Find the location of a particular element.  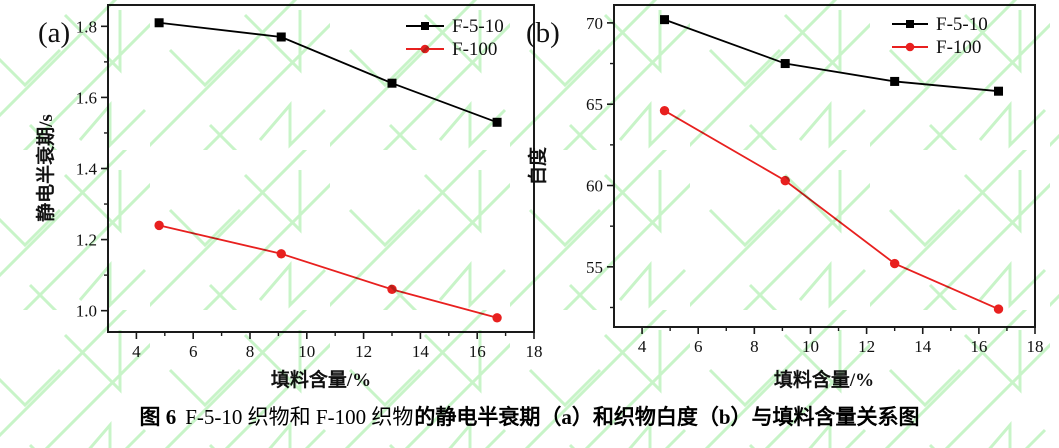

y-tick-label: 65 is located at coordinates (594, 104).